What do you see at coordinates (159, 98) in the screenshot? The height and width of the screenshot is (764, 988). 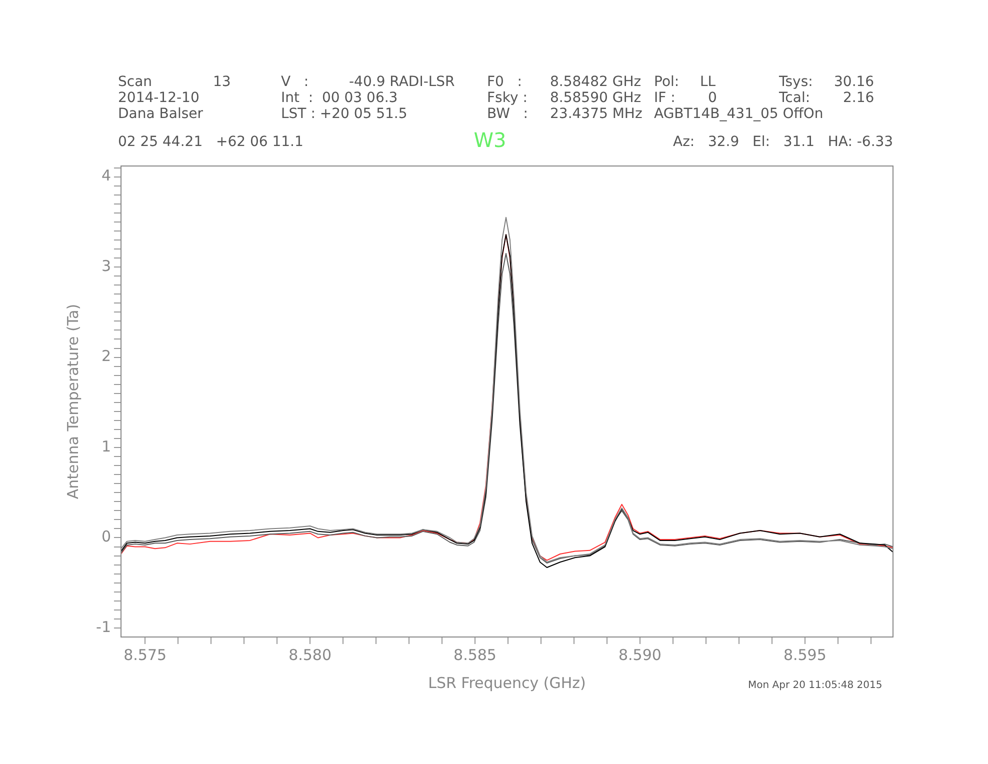 I see `text: 2014-12-10` at bounding box center [159, 98].